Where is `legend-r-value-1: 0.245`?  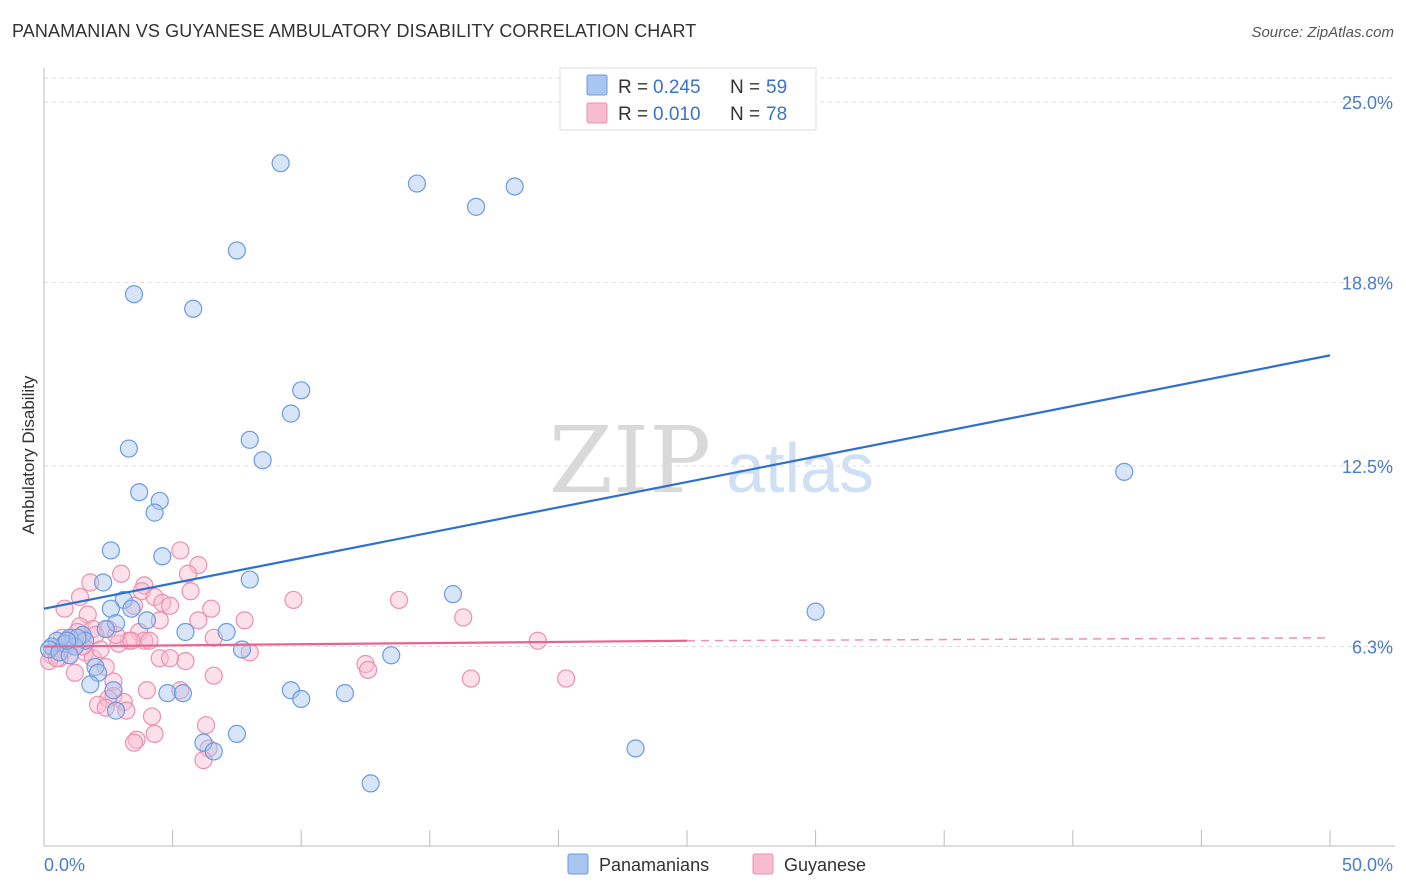 legend-r-value-1: 0.245 is located at coordinates (677, 87).